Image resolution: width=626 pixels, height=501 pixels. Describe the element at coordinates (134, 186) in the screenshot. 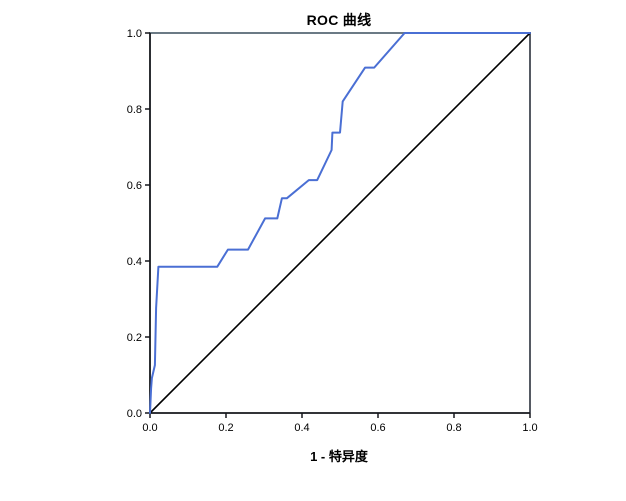

I see `y-tick-label: 0.6` at that location.